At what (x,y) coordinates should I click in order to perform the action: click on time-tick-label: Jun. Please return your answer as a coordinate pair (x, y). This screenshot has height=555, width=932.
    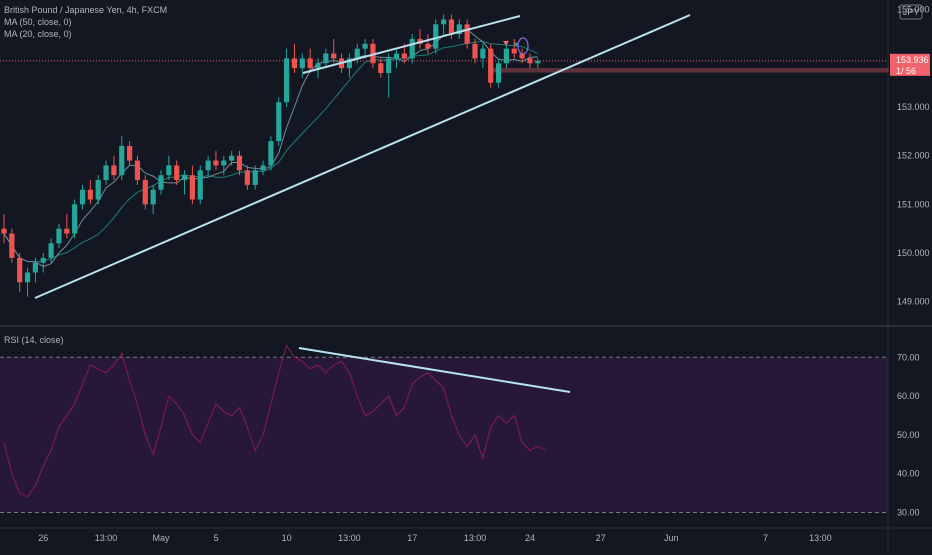
    Looking at the image, I should click on (671, 538).